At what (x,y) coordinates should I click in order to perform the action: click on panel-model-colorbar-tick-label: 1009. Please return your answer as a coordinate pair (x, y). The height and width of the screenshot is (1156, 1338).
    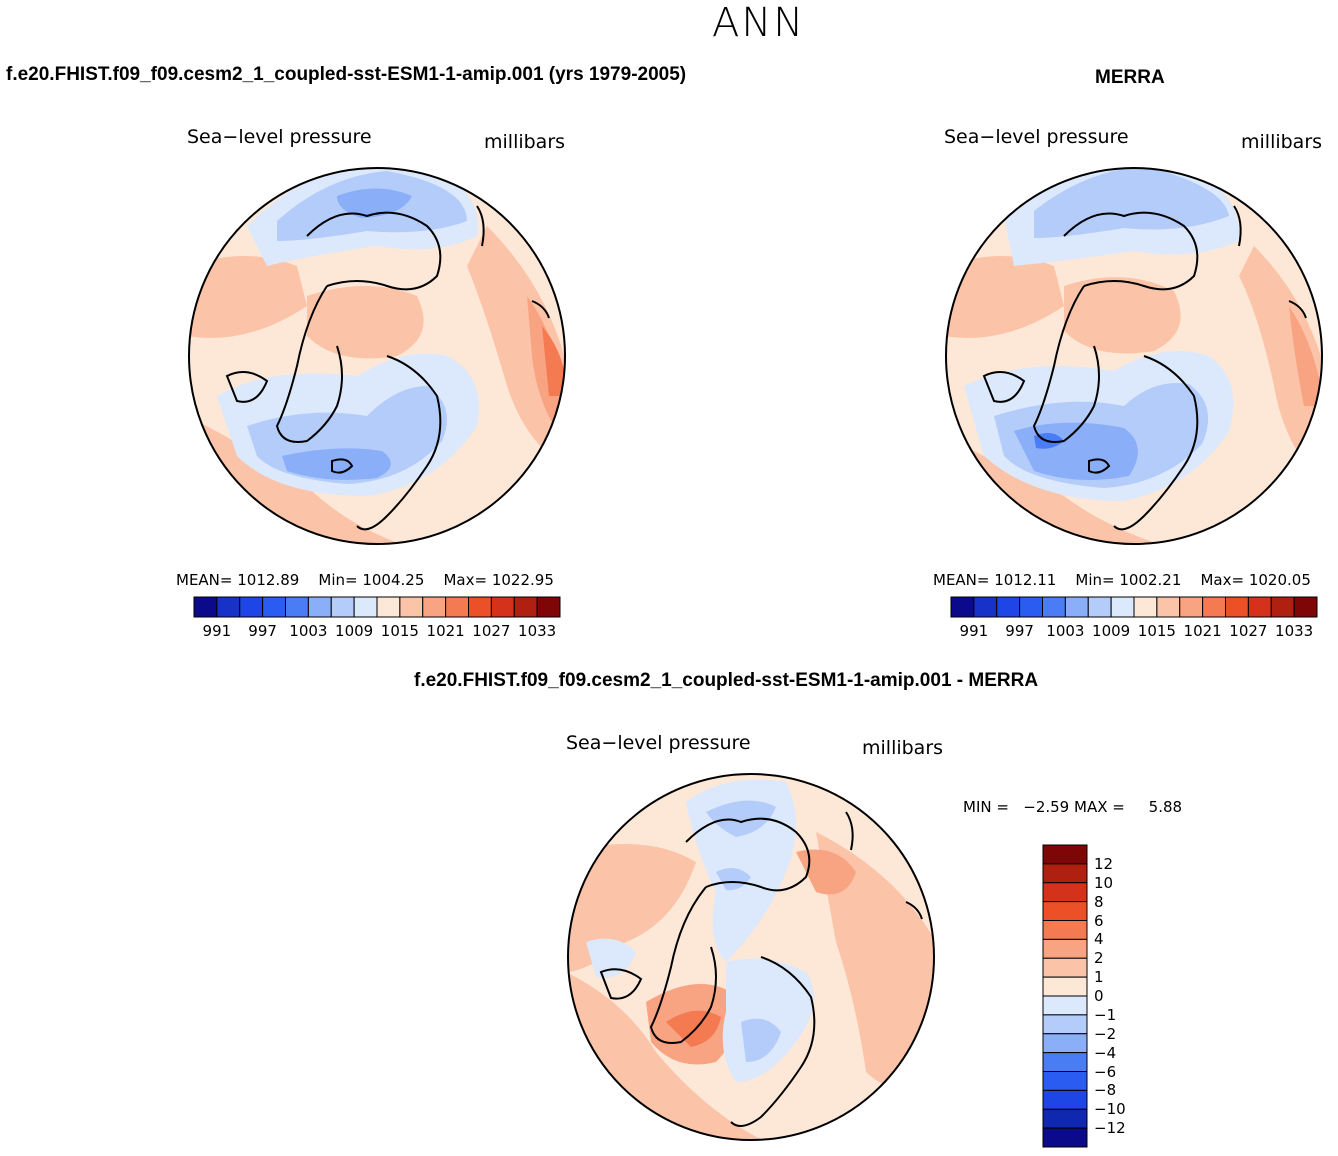
    Looking at the image, I should click on (354, 631).